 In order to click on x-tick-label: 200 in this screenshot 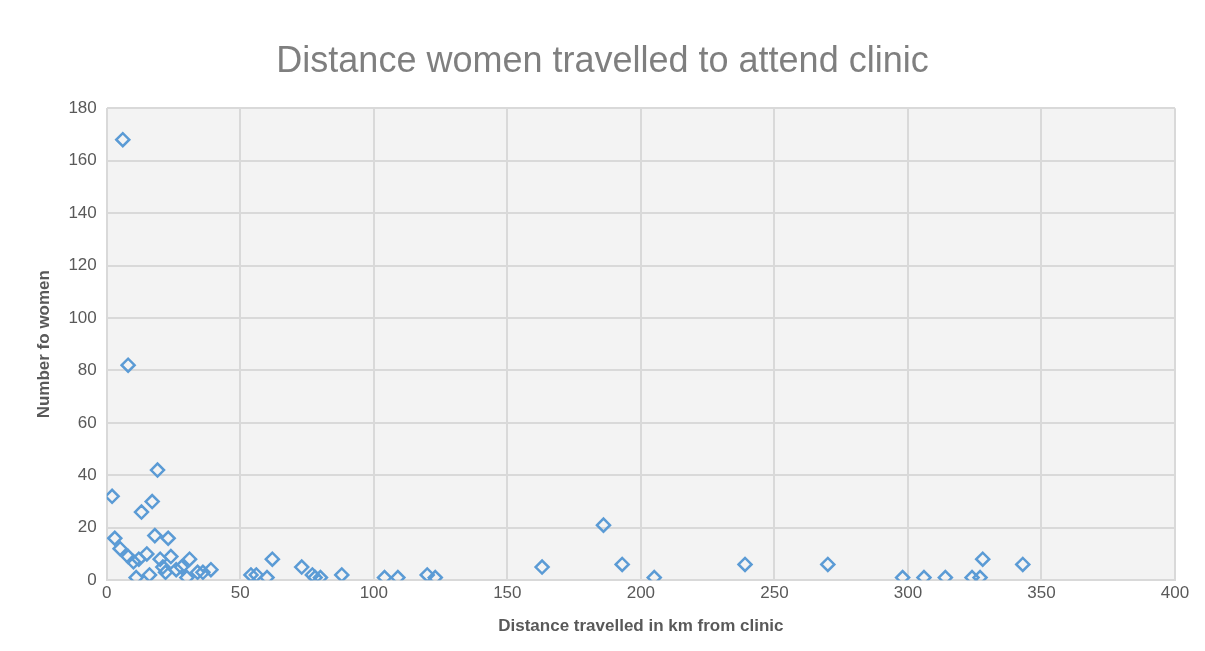, I will do `click(641, 593)`.